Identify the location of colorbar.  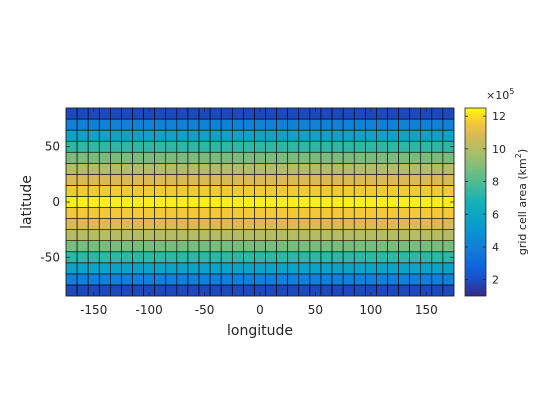
(475, 202).